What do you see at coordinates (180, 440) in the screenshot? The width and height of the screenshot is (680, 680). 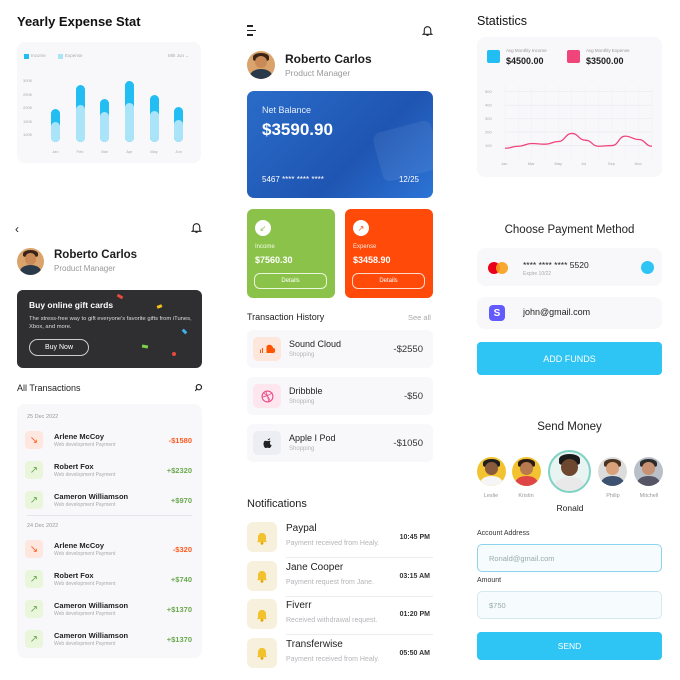 I see `transaction-amount: -$1580` at bounding box center [180, 440].